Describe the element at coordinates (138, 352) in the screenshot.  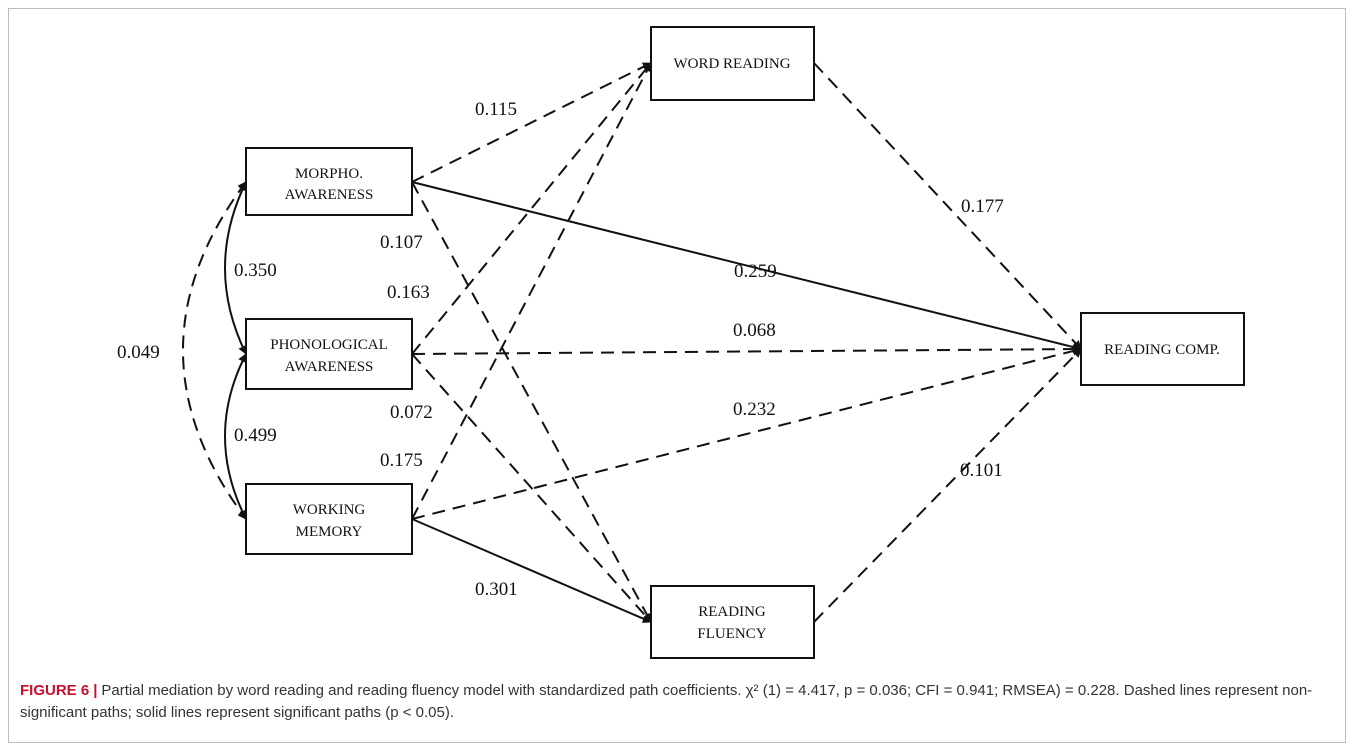
I see `coef-morpho-wm: 0.049` at that location.